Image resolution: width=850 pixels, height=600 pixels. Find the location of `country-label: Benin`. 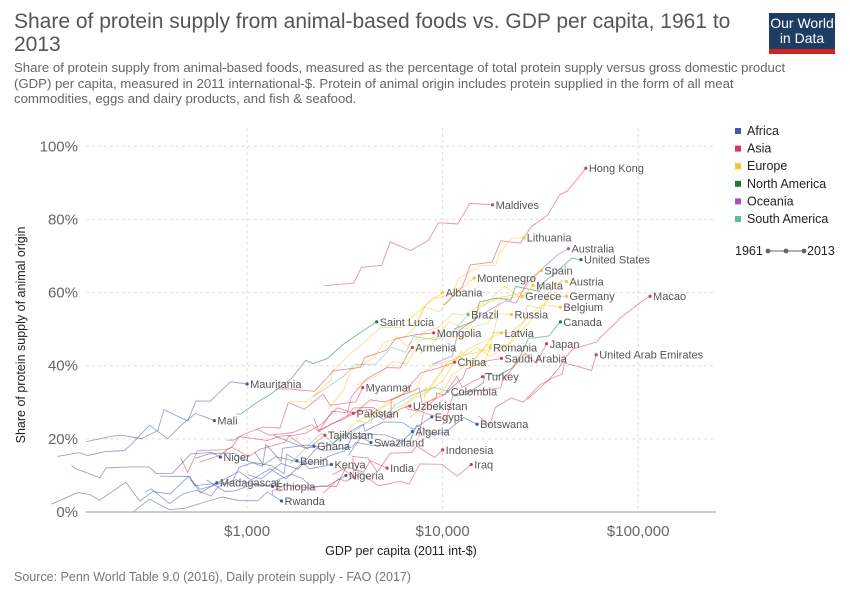

country-label: Benin is located at coordinates (314, 462).